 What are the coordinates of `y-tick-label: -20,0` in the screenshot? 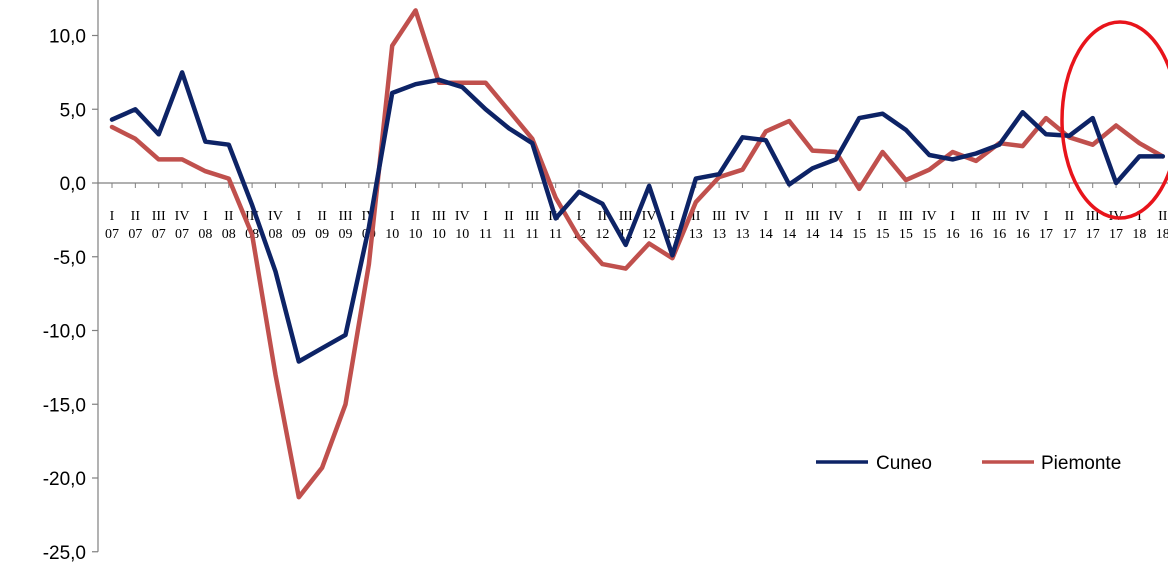 It's located at (64, 479).